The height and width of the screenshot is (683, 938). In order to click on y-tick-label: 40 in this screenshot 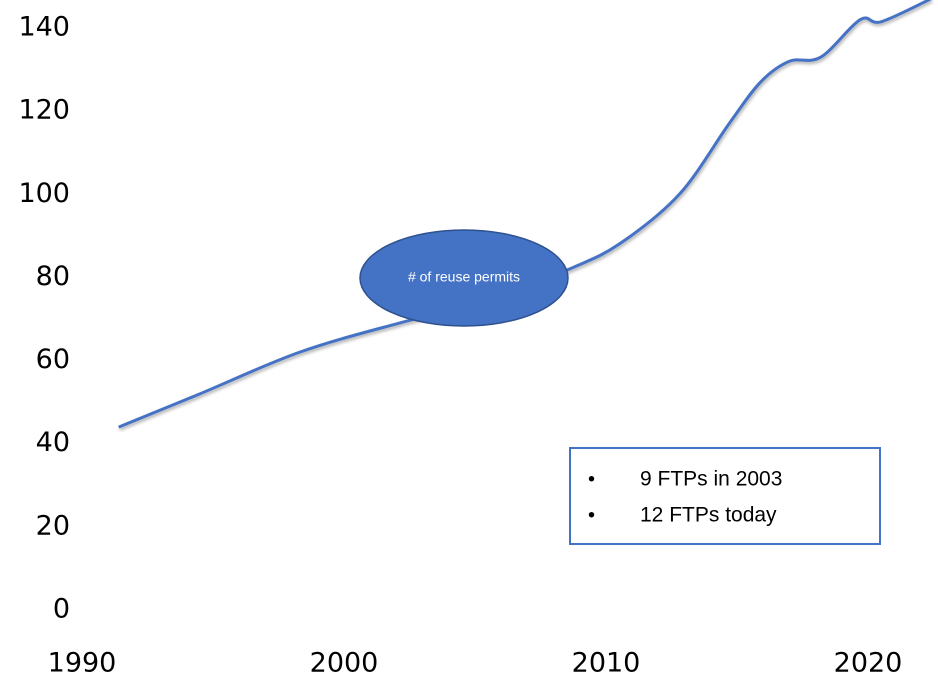, I will do `click(53, 442)`.